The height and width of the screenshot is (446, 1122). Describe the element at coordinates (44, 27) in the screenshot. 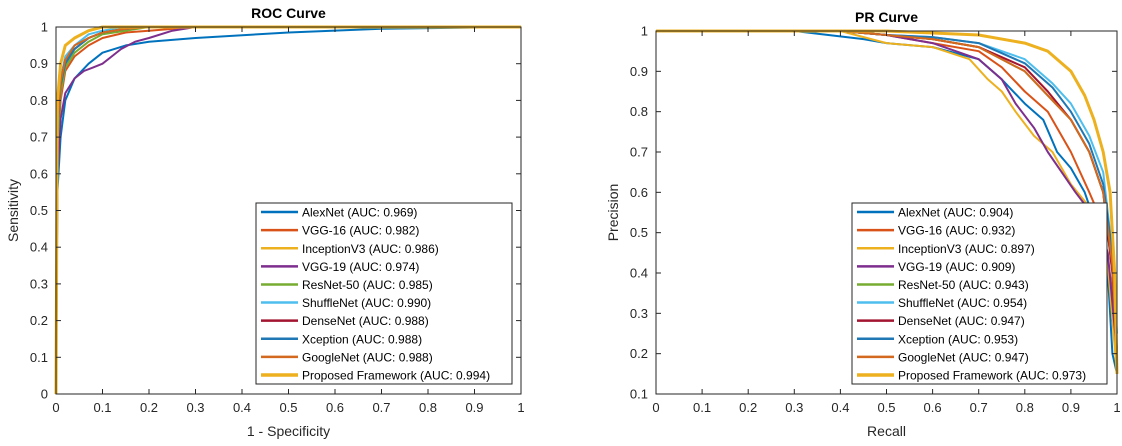

I see `roc-ytick-label-10: 1` at that location.